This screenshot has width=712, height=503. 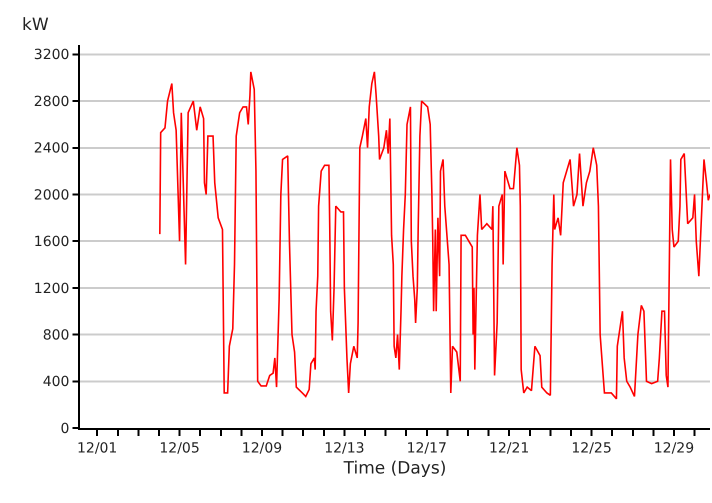 What do you see at coordinates (179, 448) in the screenshot?
I see `x-tick-label: 12/05` at bounding box center [179, 448].